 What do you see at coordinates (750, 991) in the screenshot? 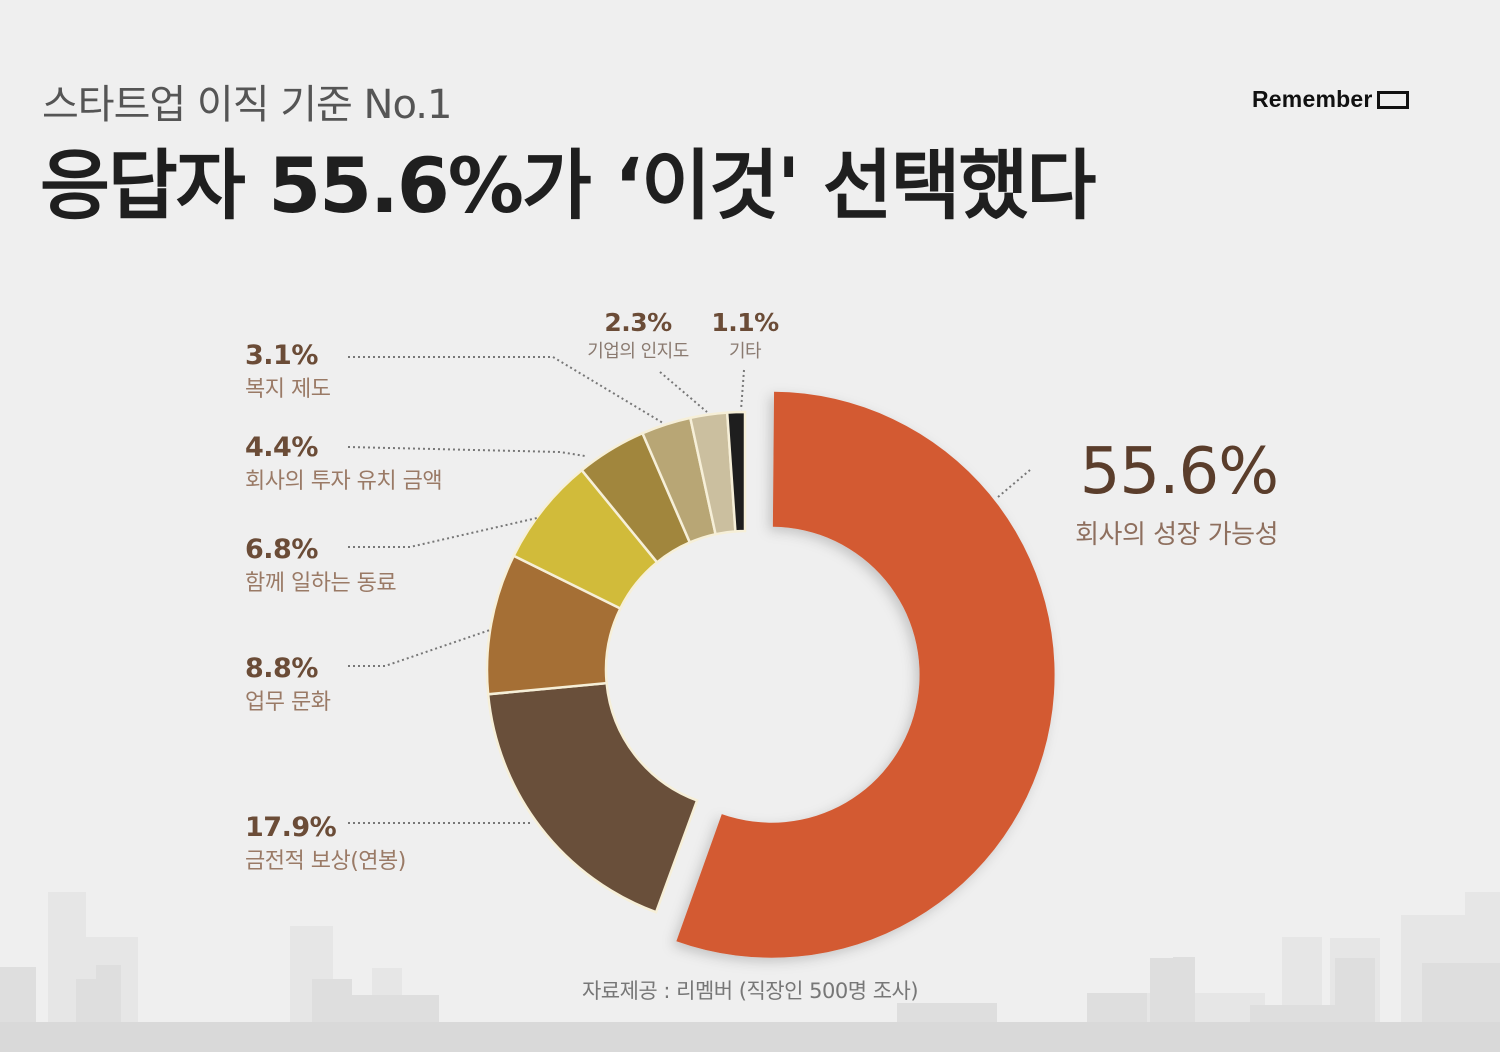
I see `source-note: 자료제공 : 리멤버 (직장인 500명 조사)` at bounding box center [750, 991].